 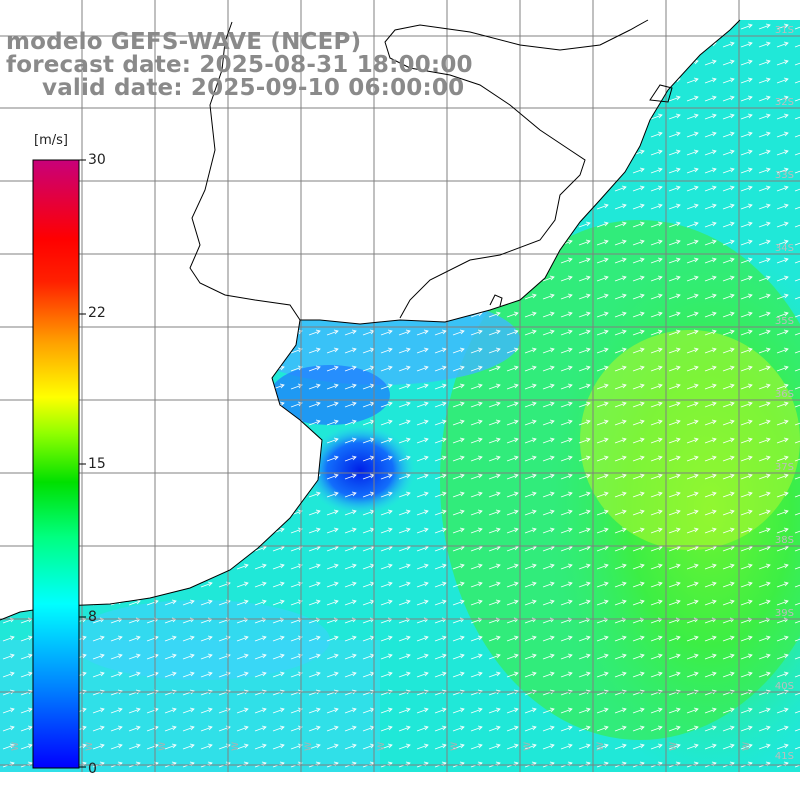 What do you see at coordinates (784, 30) in the screenshot?
I see `lat-label: 31S` at bounding box center [784, 30].